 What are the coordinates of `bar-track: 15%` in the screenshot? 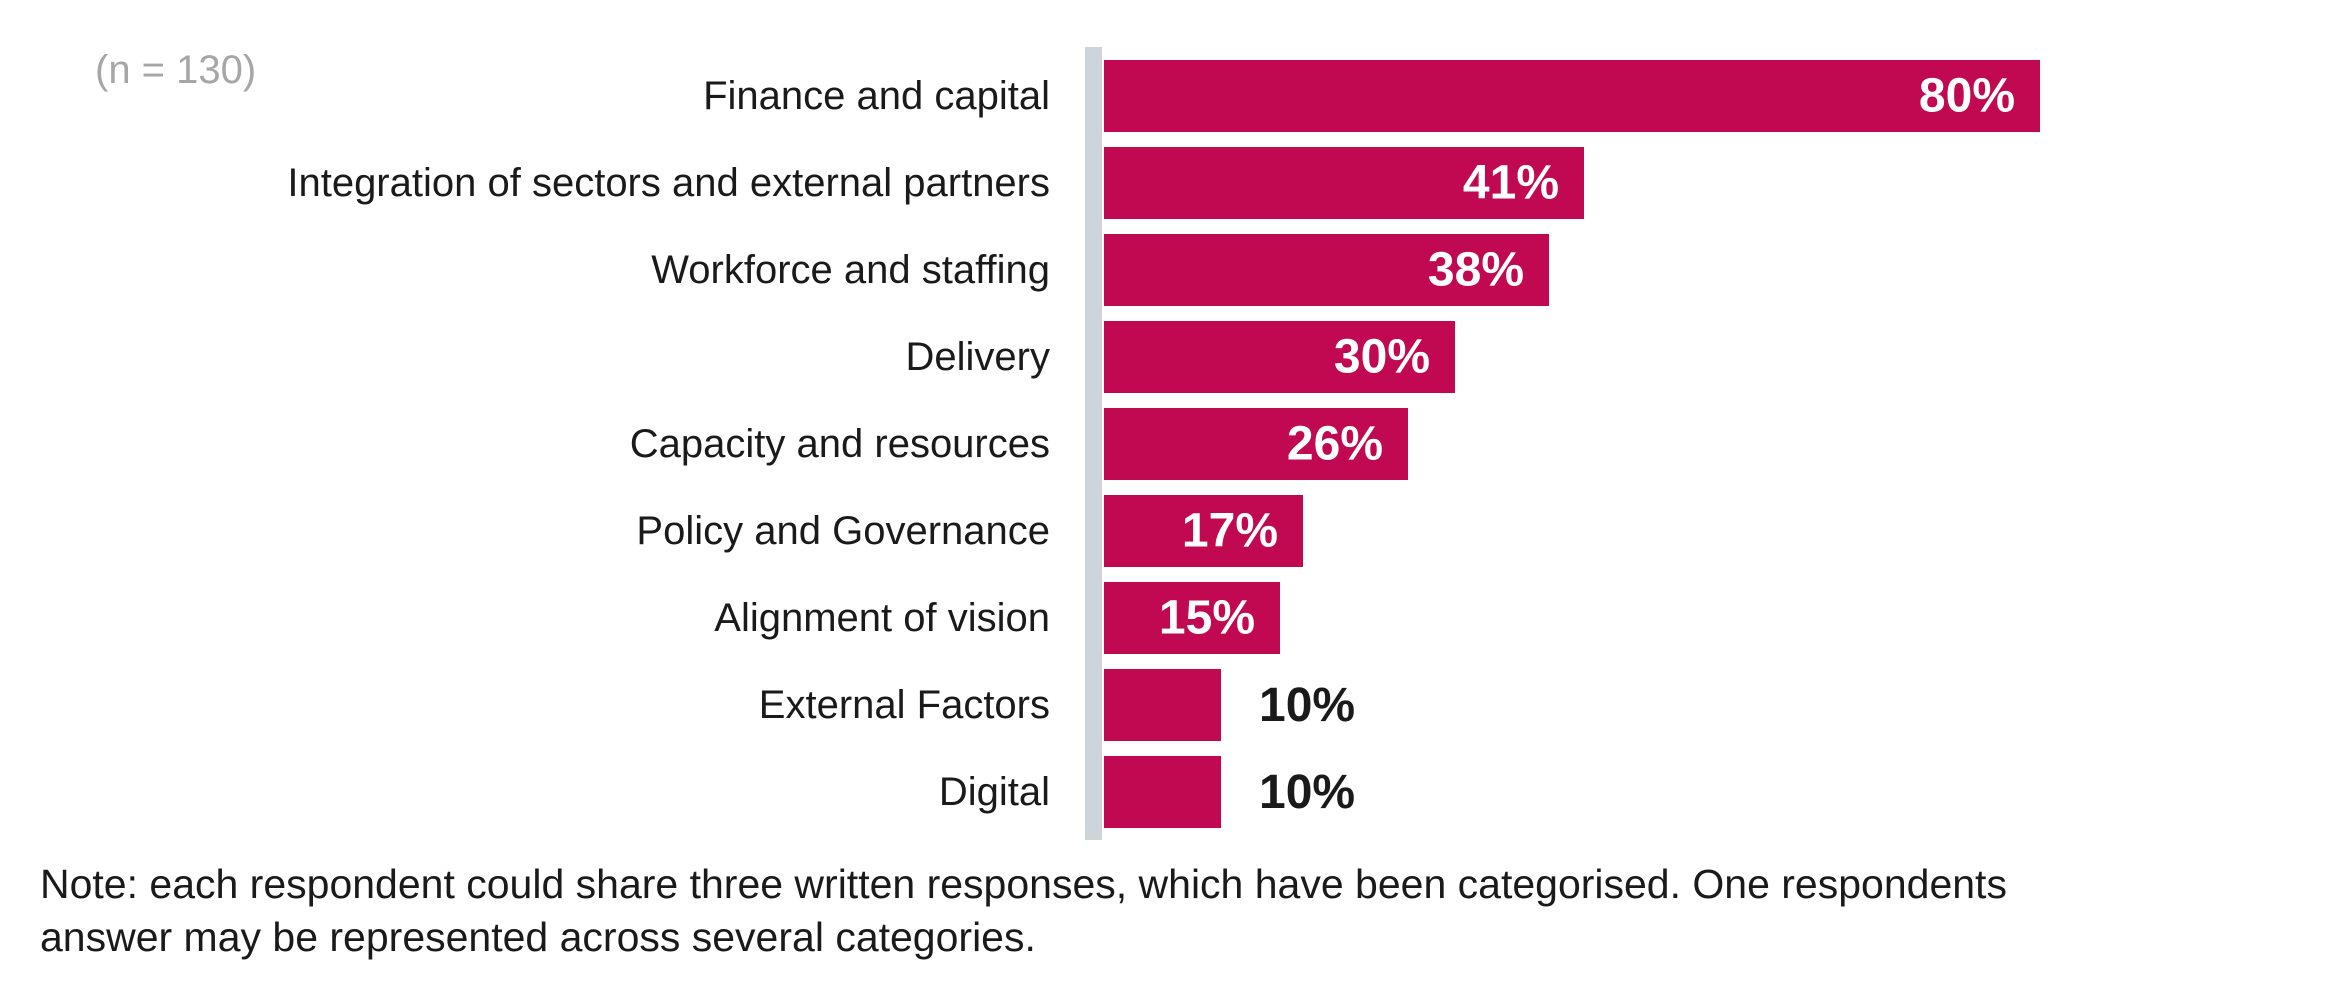 It's located at (1192, 618).